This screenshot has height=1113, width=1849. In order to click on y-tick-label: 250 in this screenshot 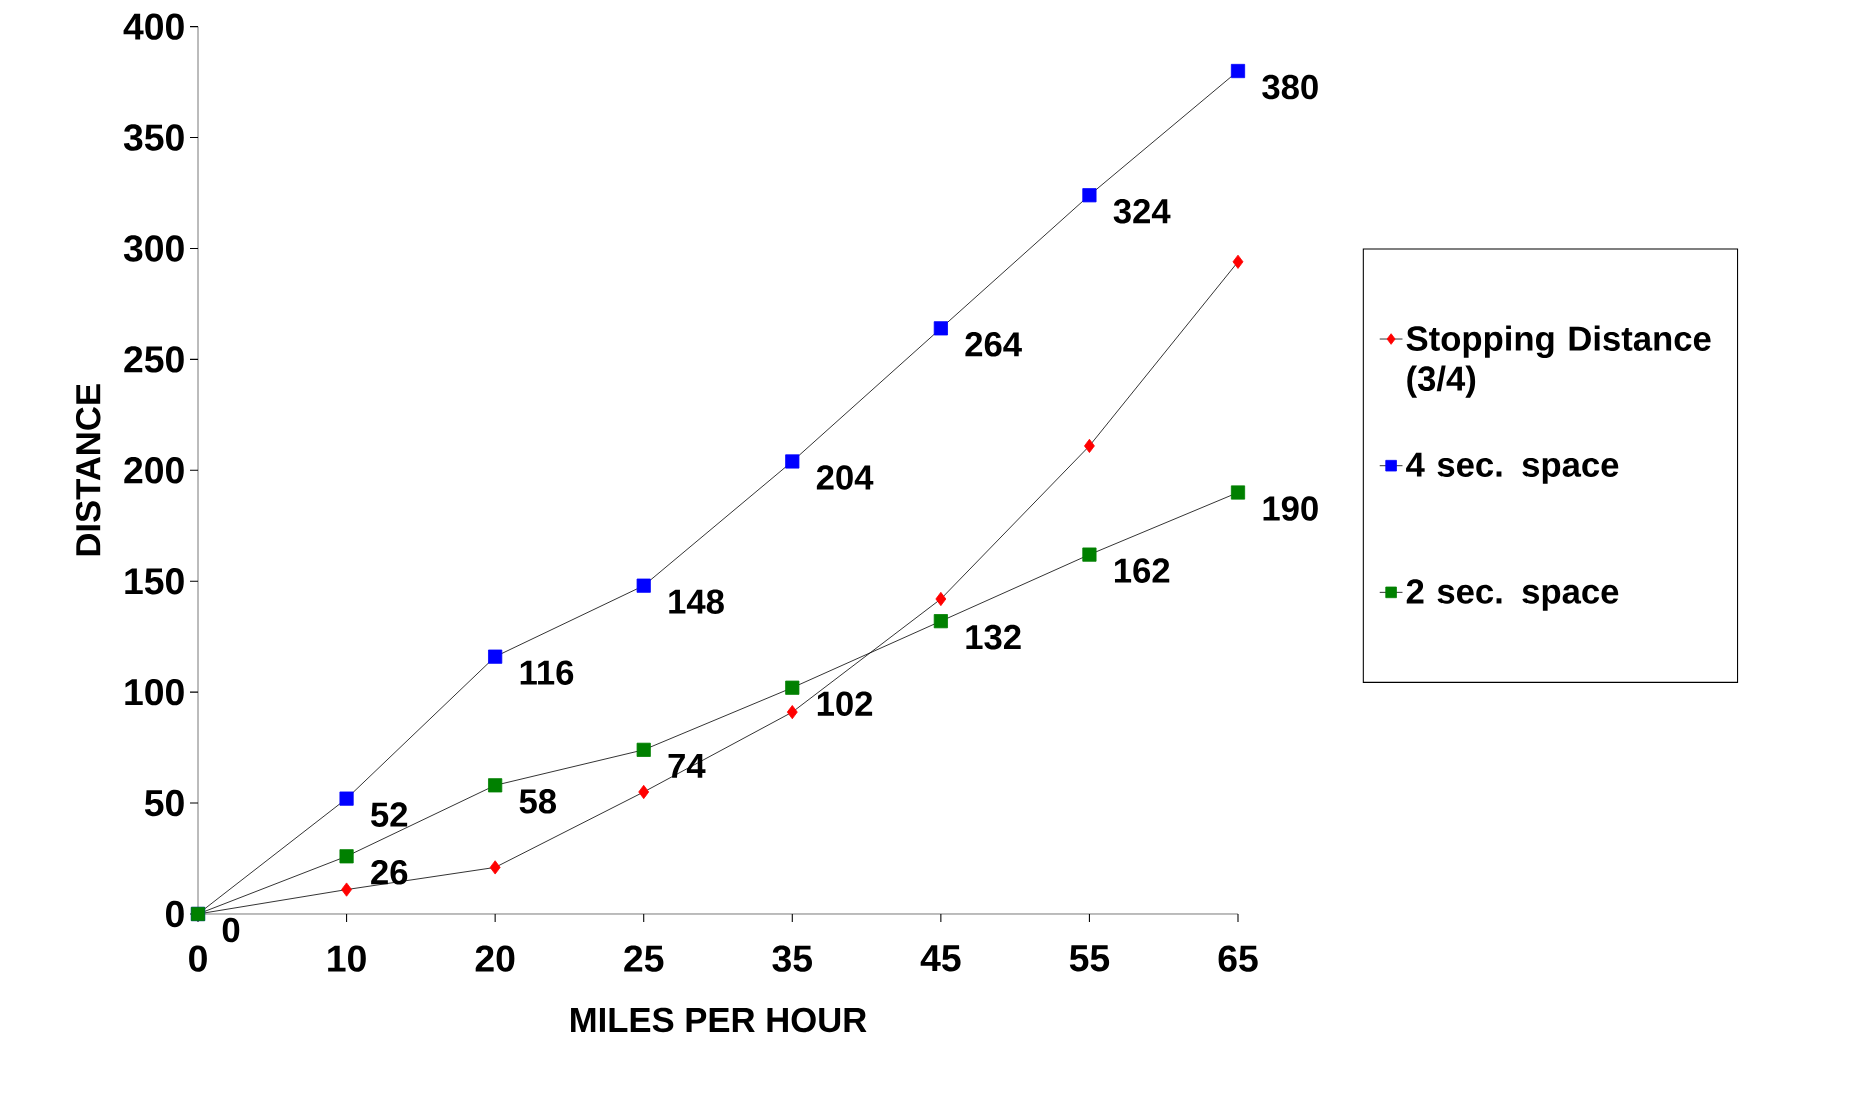, I will do `click(154, 359)`.